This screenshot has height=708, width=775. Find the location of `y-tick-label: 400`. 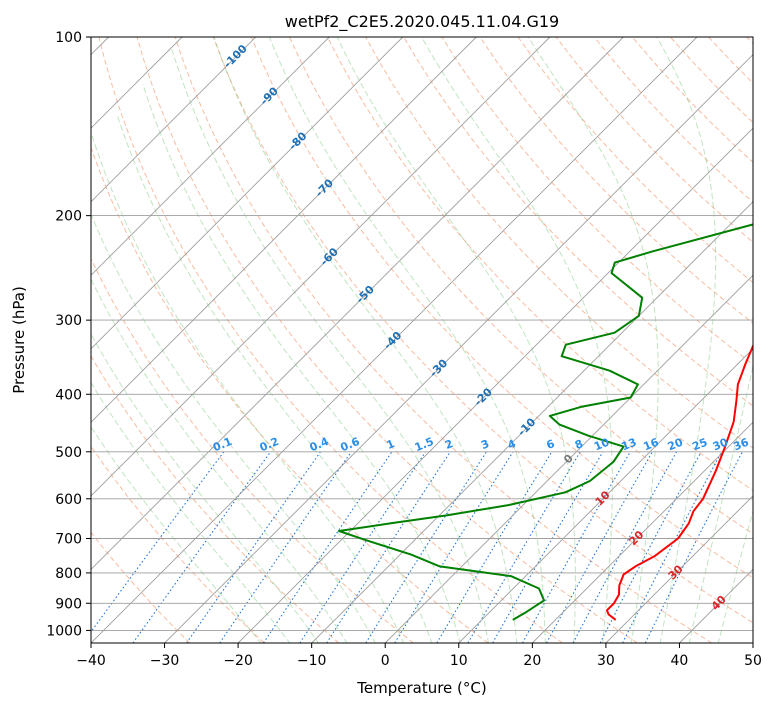

y-tick-label: 400 is located at coordinates (68, 395).